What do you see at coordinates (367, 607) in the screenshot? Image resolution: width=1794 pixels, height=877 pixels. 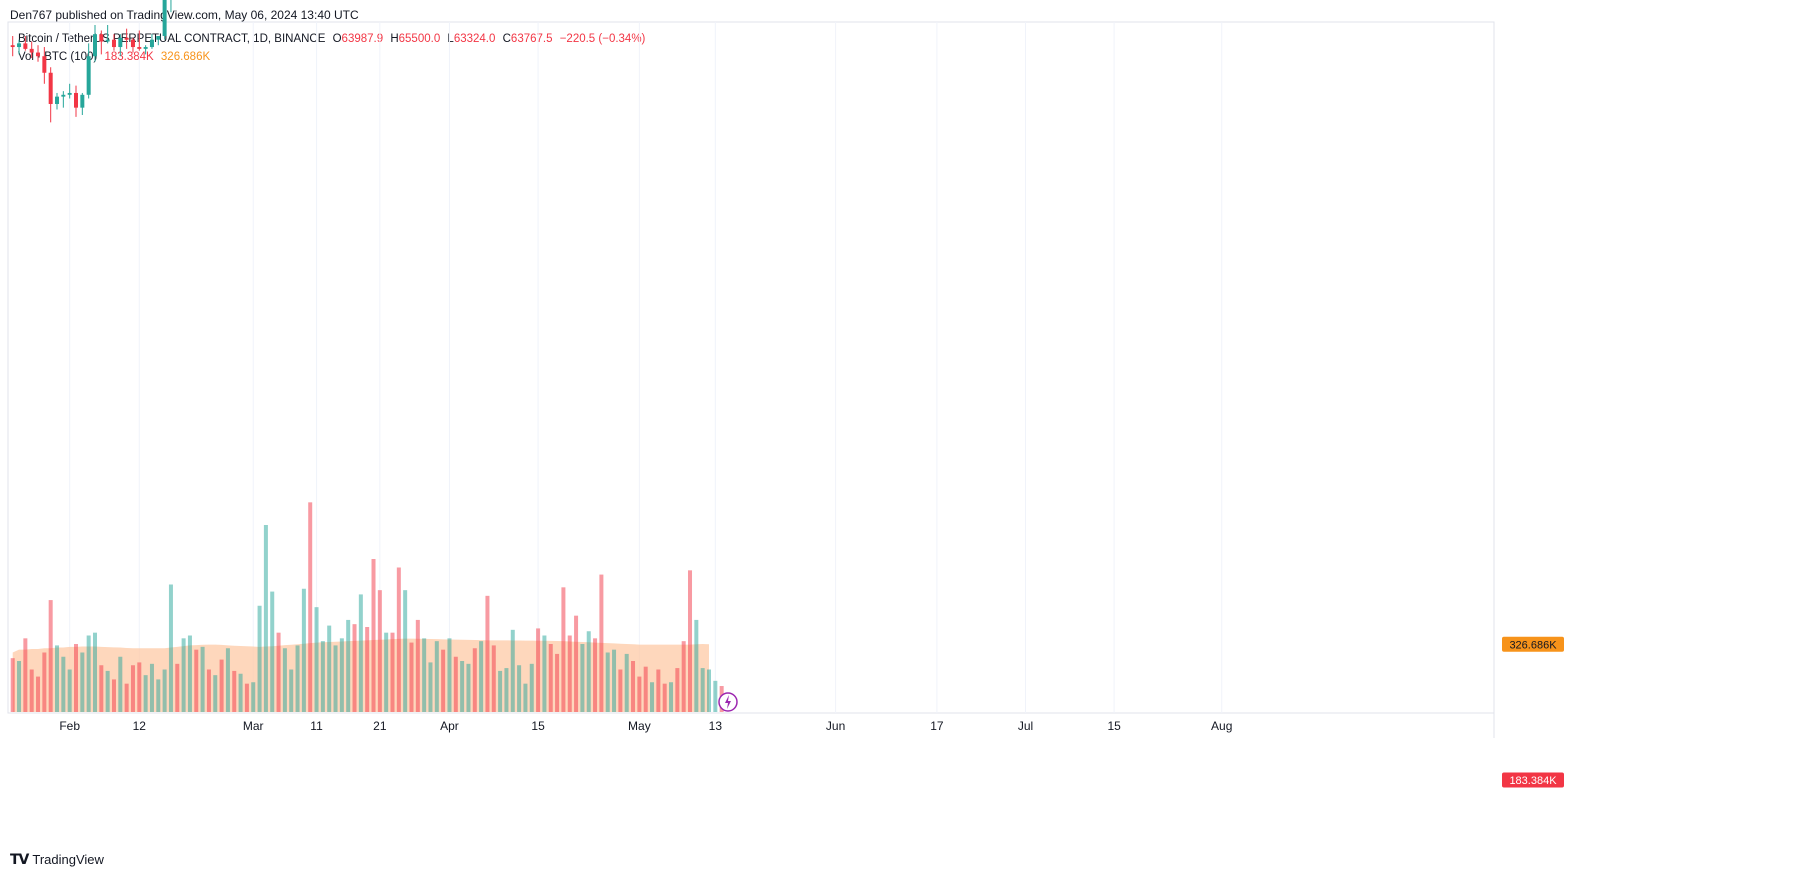 I see `volume-histogram` at bounding box center [367, 607].